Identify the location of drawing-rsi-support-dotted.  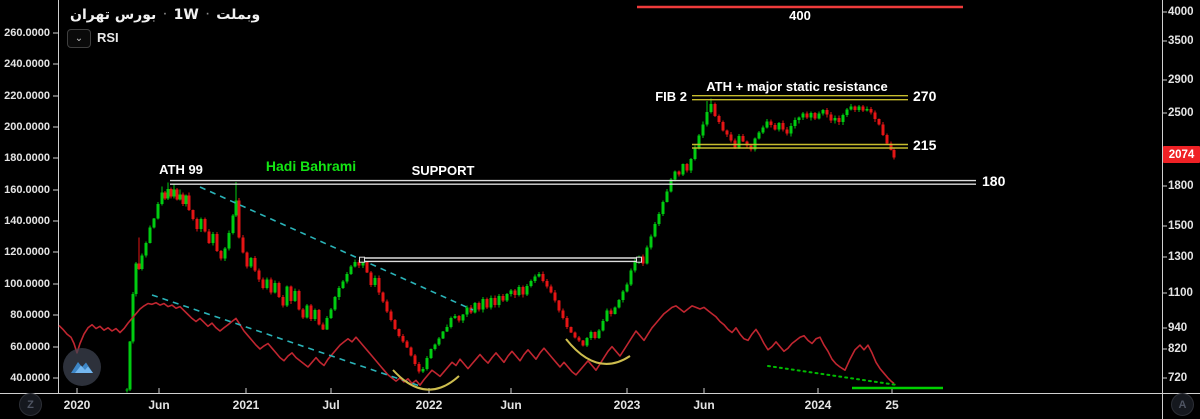
(832, 375).